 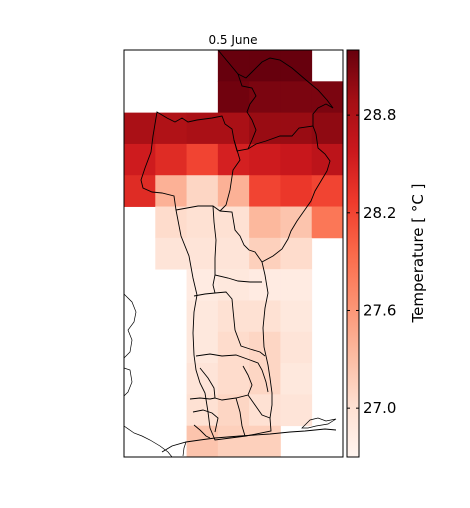 What do you see at coordinates (371, 261) in the screenshot?
I see `colorbar-ticks: 27.0 27.6 28.2 28.8` at bounding box center [371, 261].